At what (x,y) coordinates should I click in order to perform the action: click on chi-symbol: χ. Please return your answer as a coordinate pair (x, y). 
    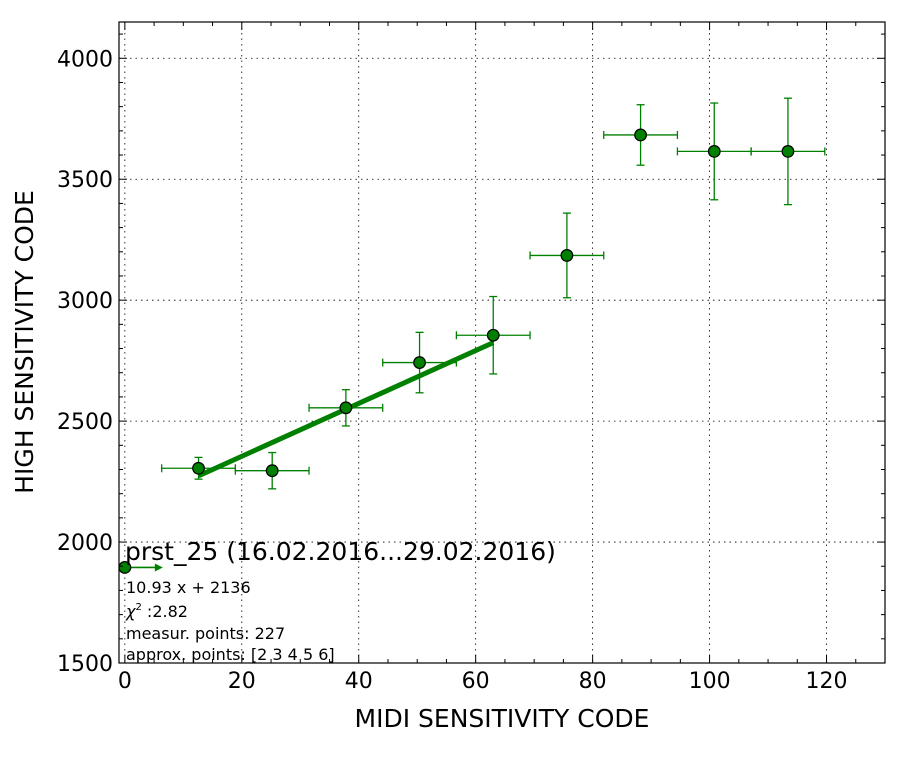
    Looking at the image, I should click on (130, 611).